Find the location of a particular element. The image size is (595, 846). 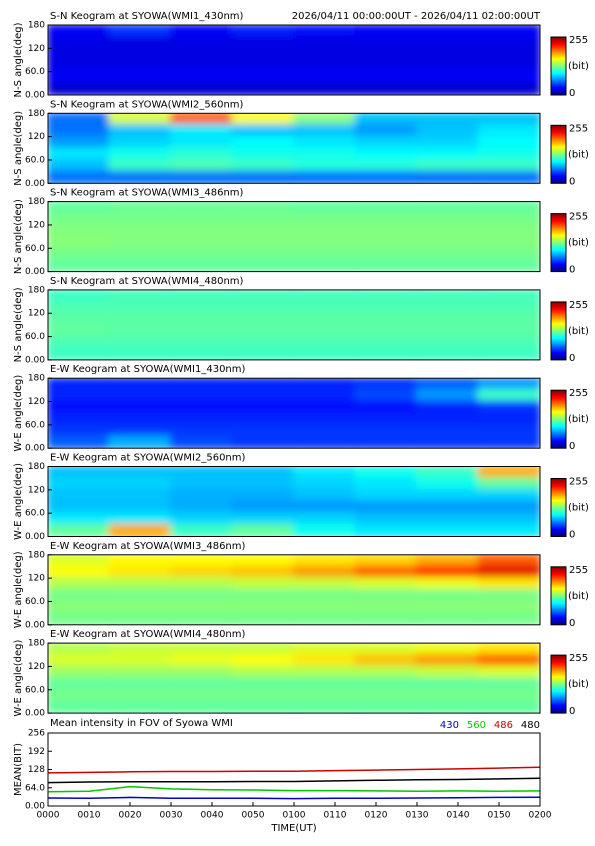

x-tick-label: 0100 is located at coordinates (294, 816).